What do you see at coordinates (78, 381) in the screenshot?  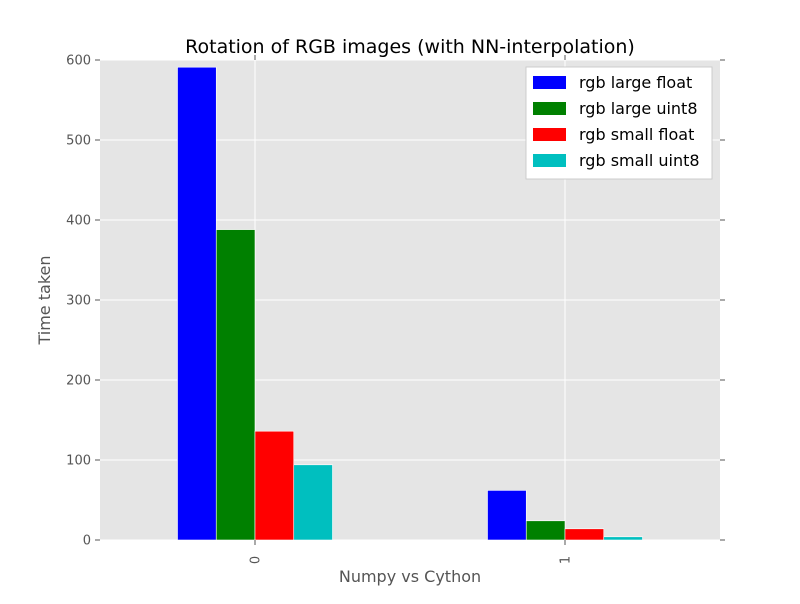 I see `y-tick-label: 200` at bounding box center [78, 381].